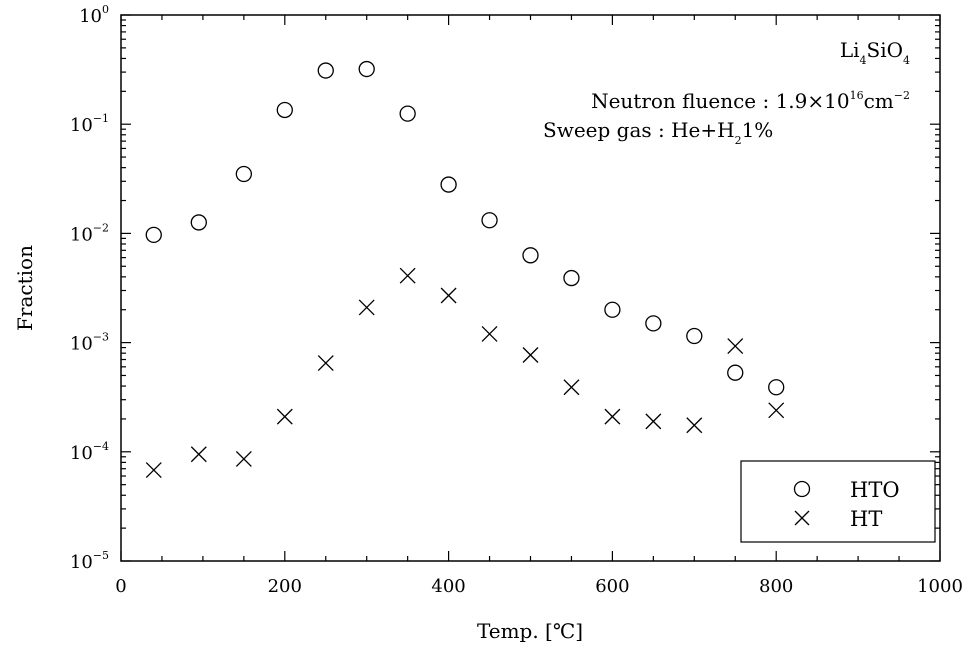  What do you see at coordinates (940, 586) in the screenshot?
I see `x-tick-label: 1000` at bounding box center [940, 586].